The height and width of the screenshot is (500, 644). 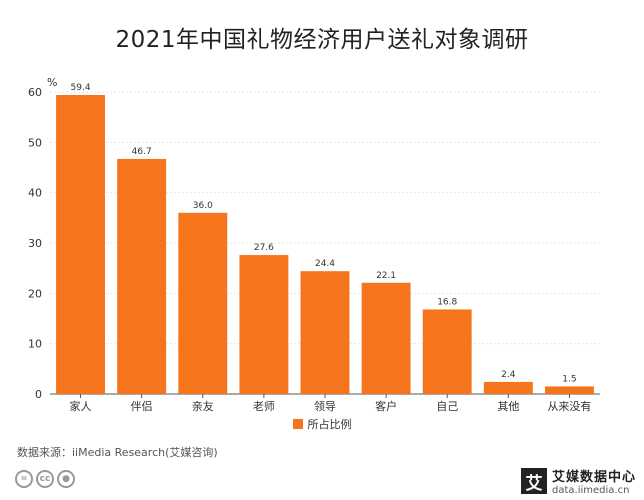 I want to click on brand-name: 艾媒数据中心, so click(x=593, y=477).